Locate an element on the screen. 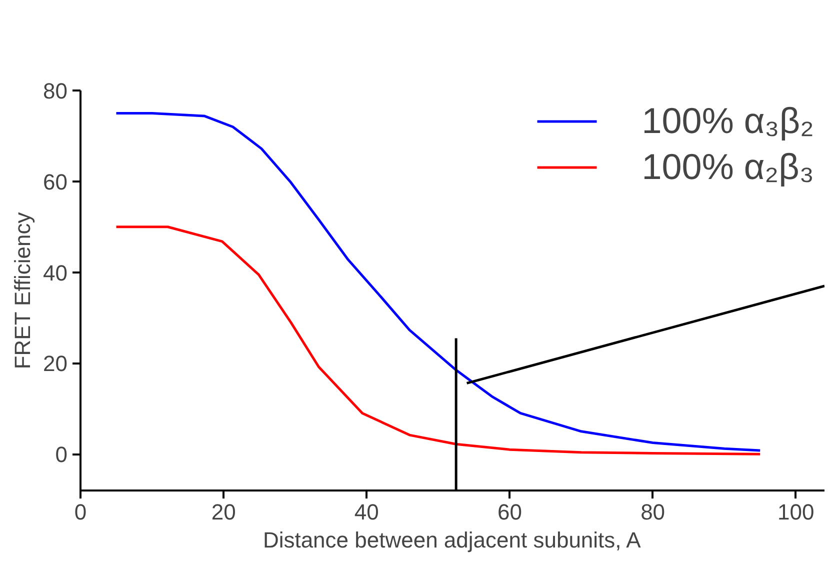 The width and height of the screenshot is (834, 580). x-tick-label: 100 is located at coordinates (796, 512).